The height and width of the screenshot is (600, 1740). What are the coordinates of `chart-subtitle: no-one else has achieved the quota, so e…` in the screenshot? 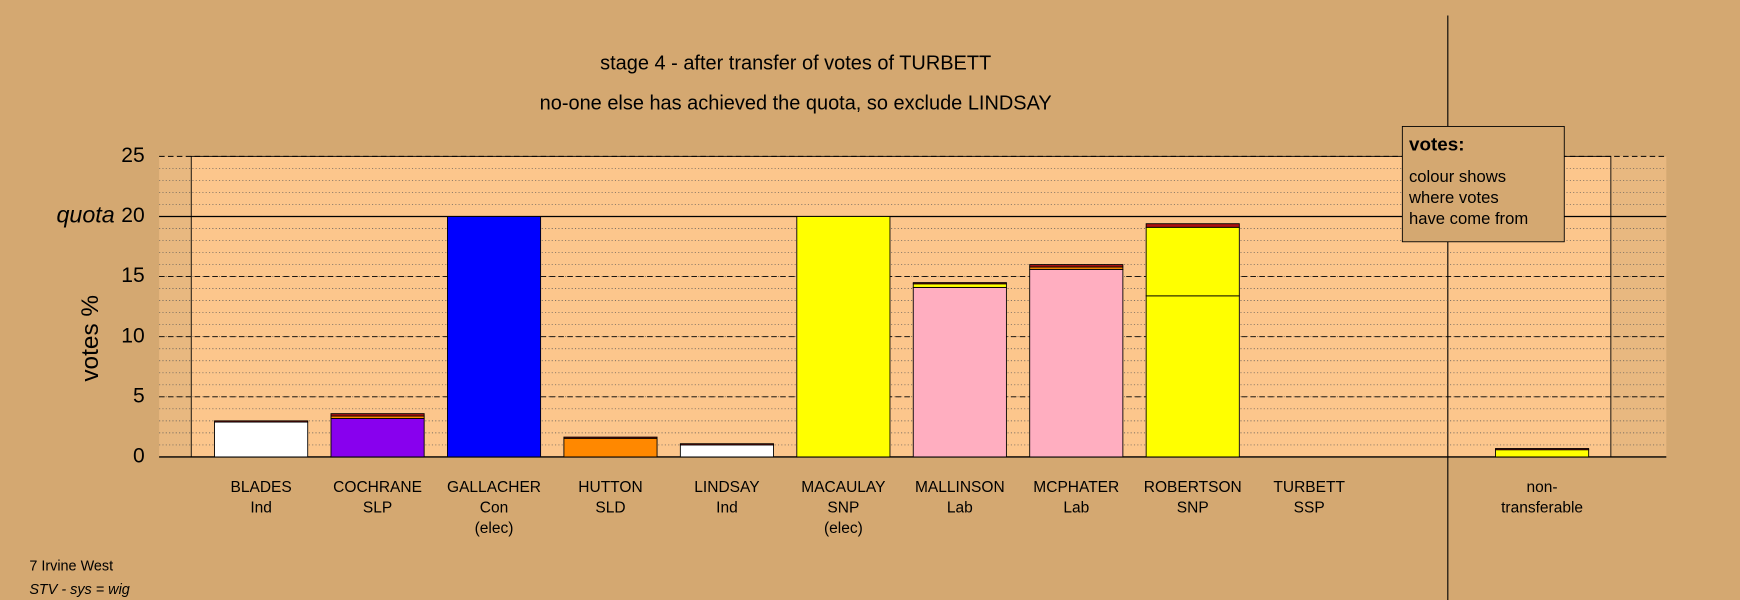 It's located at (796, 104).